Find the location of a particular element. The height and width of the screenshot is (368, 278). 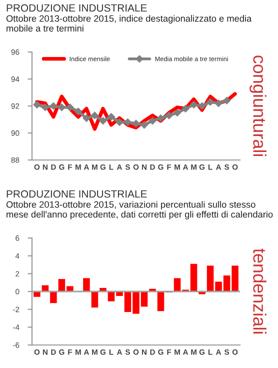

chart-subtitle: Ottobre 2013-ottobre 2015, variazioni percentuali sullo stesso mese dell'anno precedente, dati corretti per gli effetti di calendario is located at coordinates (139, 210).